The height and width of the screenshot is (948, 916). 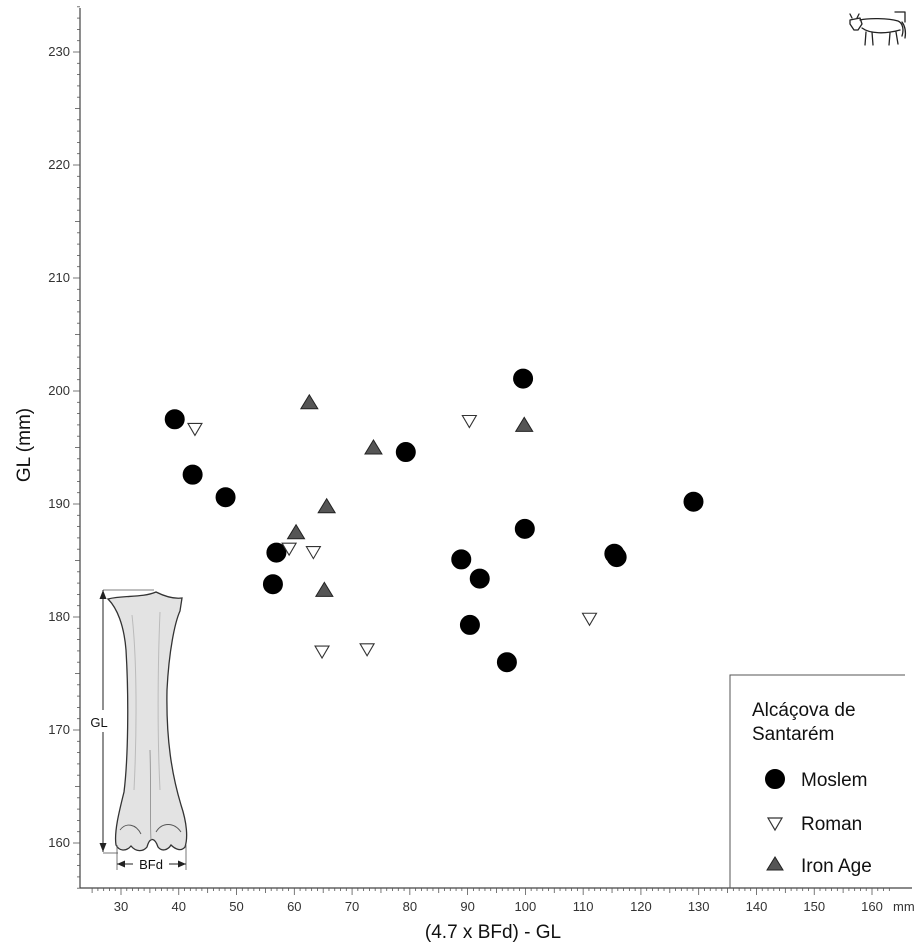 I want to click on y-tick-label: 230, so click(x=59, y=51).